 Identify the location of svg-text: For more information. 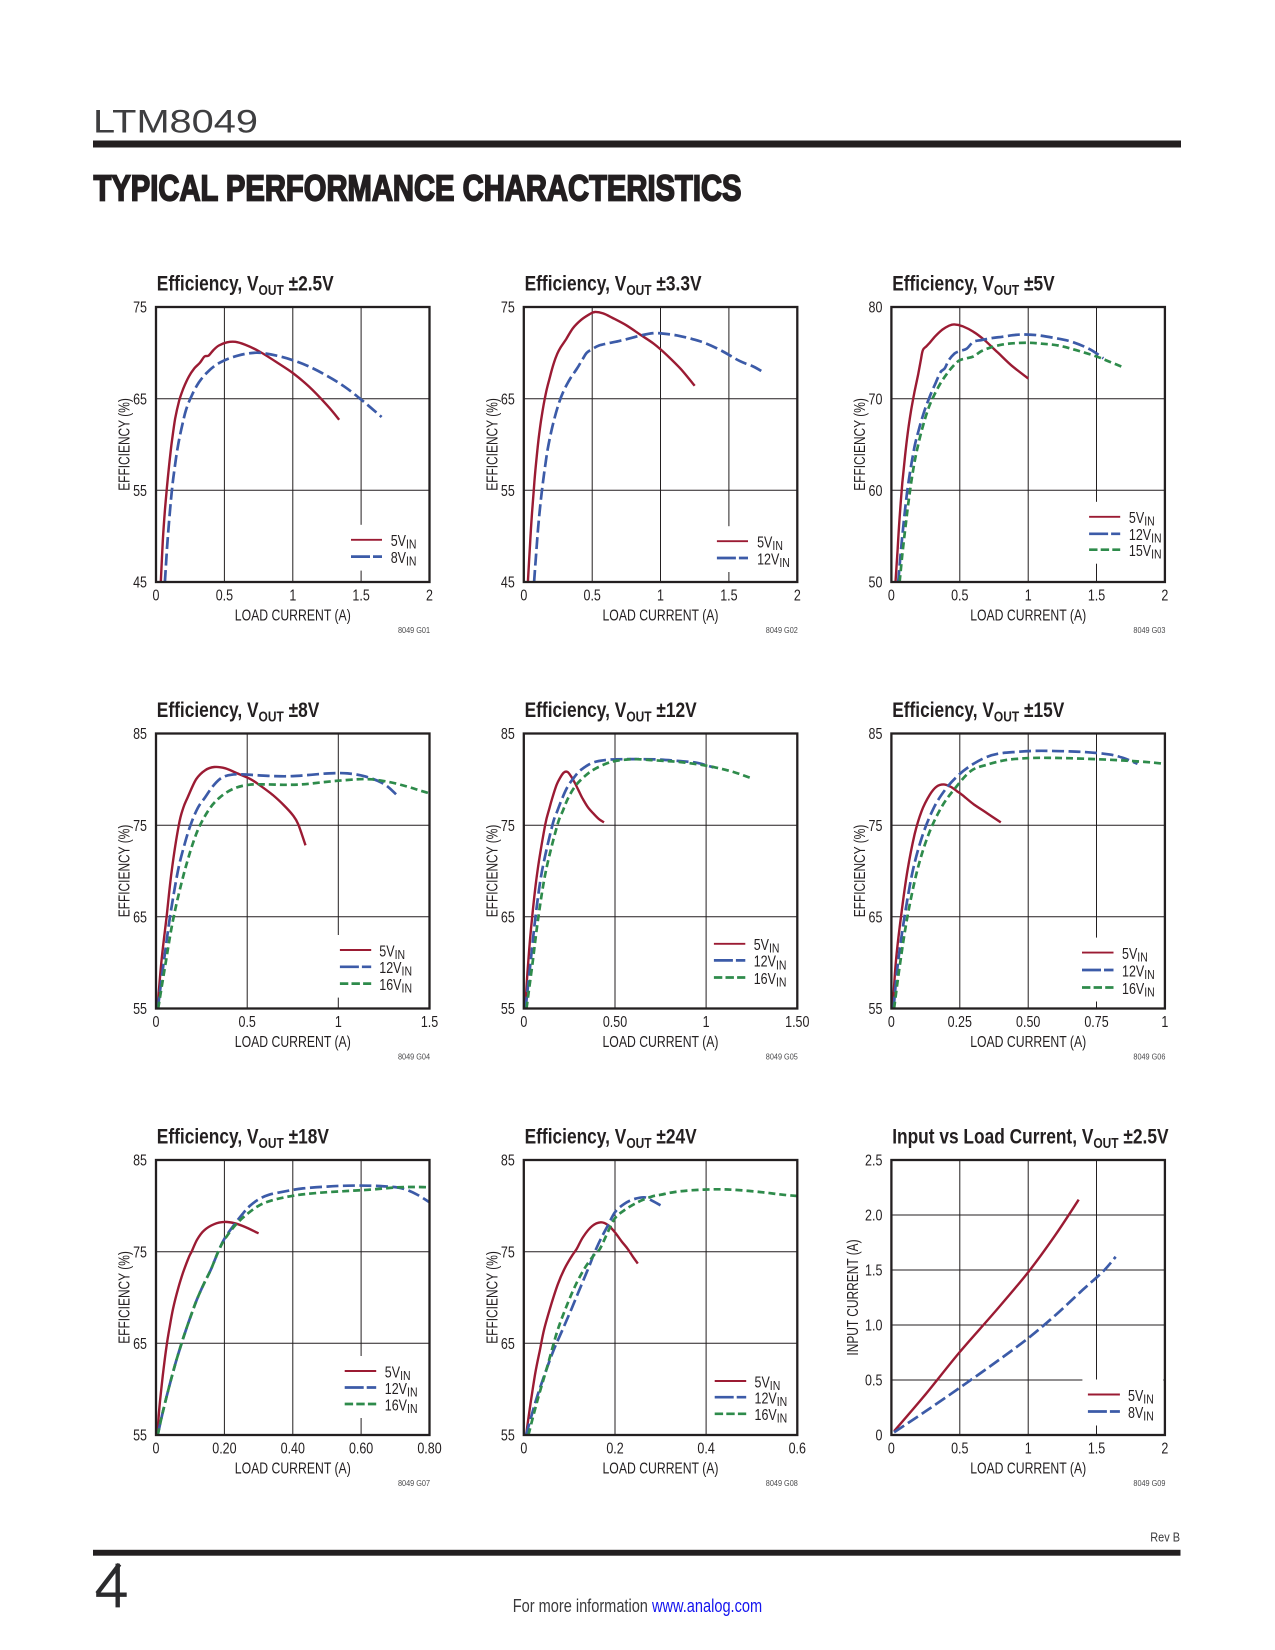
(580, 1605).